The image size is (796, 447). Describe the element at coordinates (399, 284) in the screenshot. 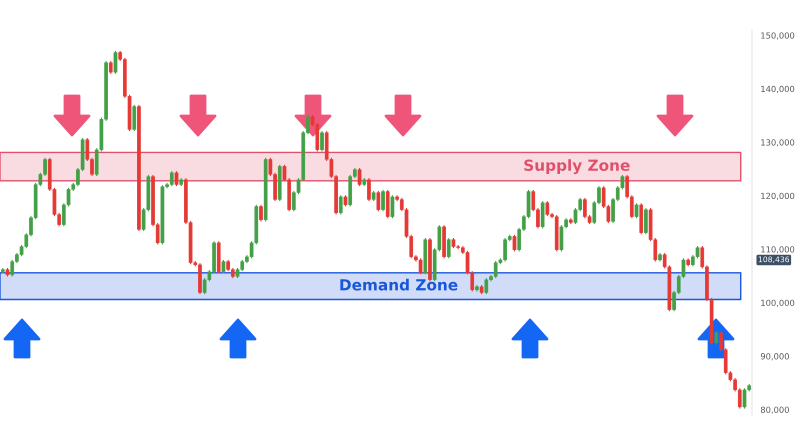

I see `band-label: Demand Zone` at that location.